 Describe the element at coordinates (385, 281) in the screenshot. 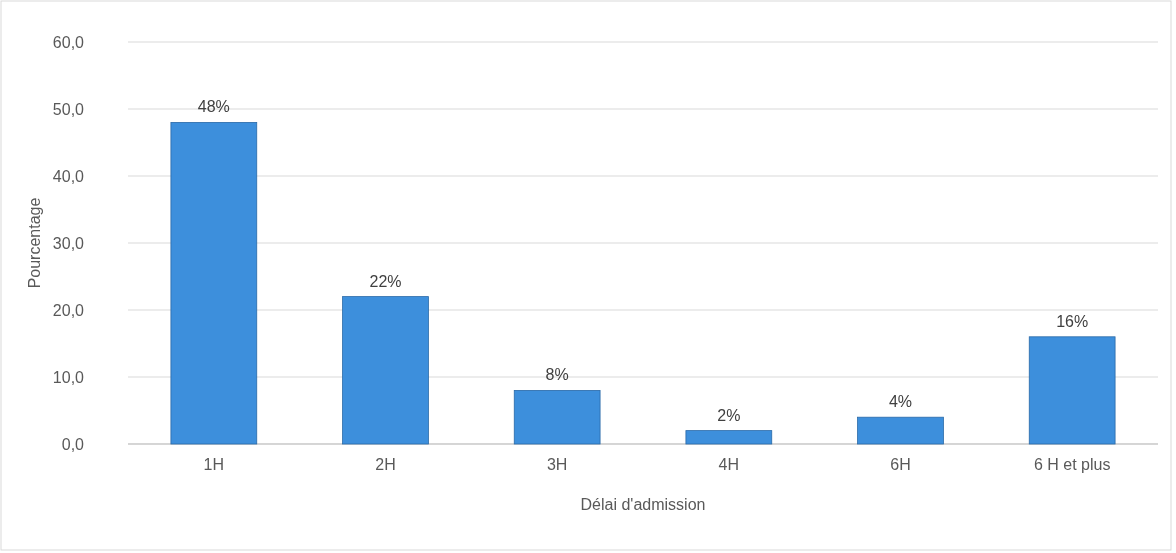

I see `data-label: 22%` at that location.